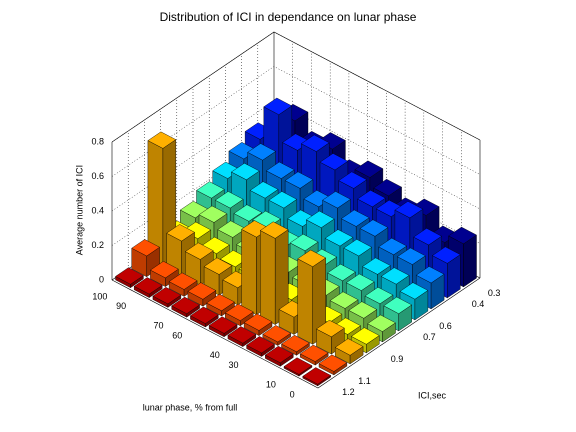  Describe the element at coordinates (364, 381) in the screenshot. I see `y-tick-label: 1.1` at that location.